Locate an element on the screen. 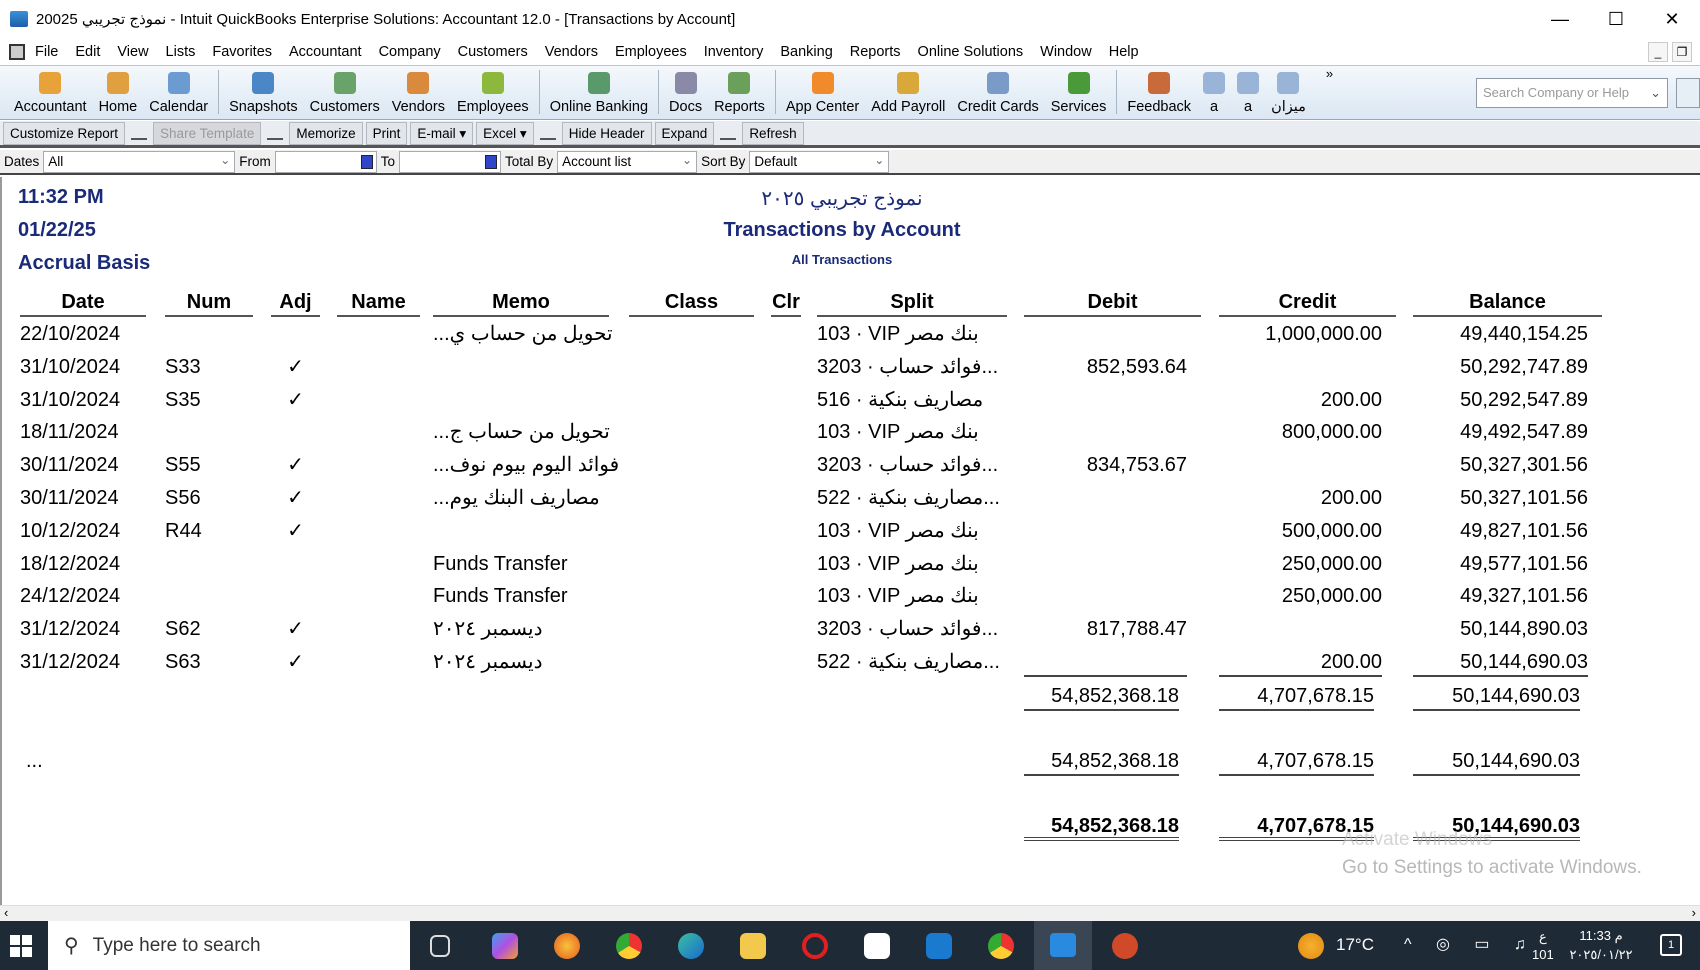 This screenshot has height=970, width=1700. weather-temp: 17°C is located at coordinates (1355, 944).